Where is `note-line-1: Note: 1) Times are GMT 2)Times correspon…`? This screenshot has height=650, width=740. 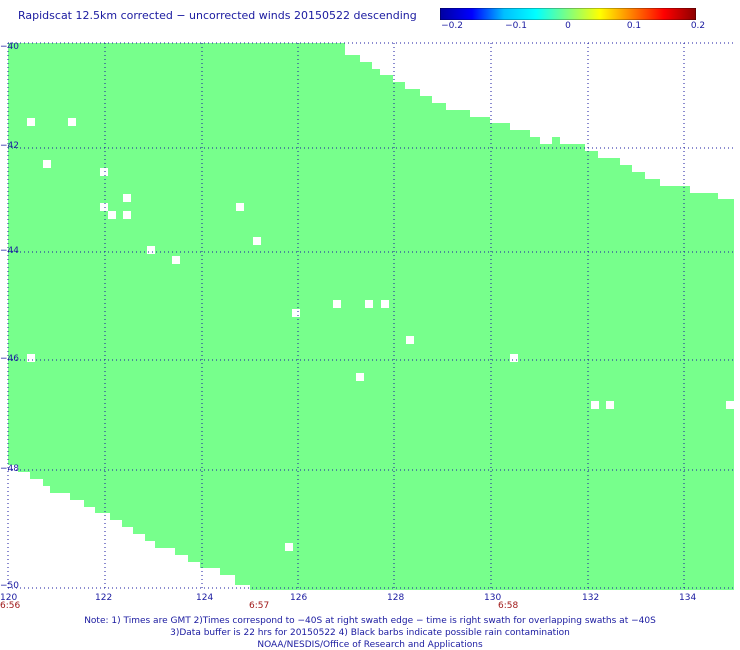 note-line-1: Note: 1) Times are GMT 2)Times correspon… is located at coordinates (370, 621).